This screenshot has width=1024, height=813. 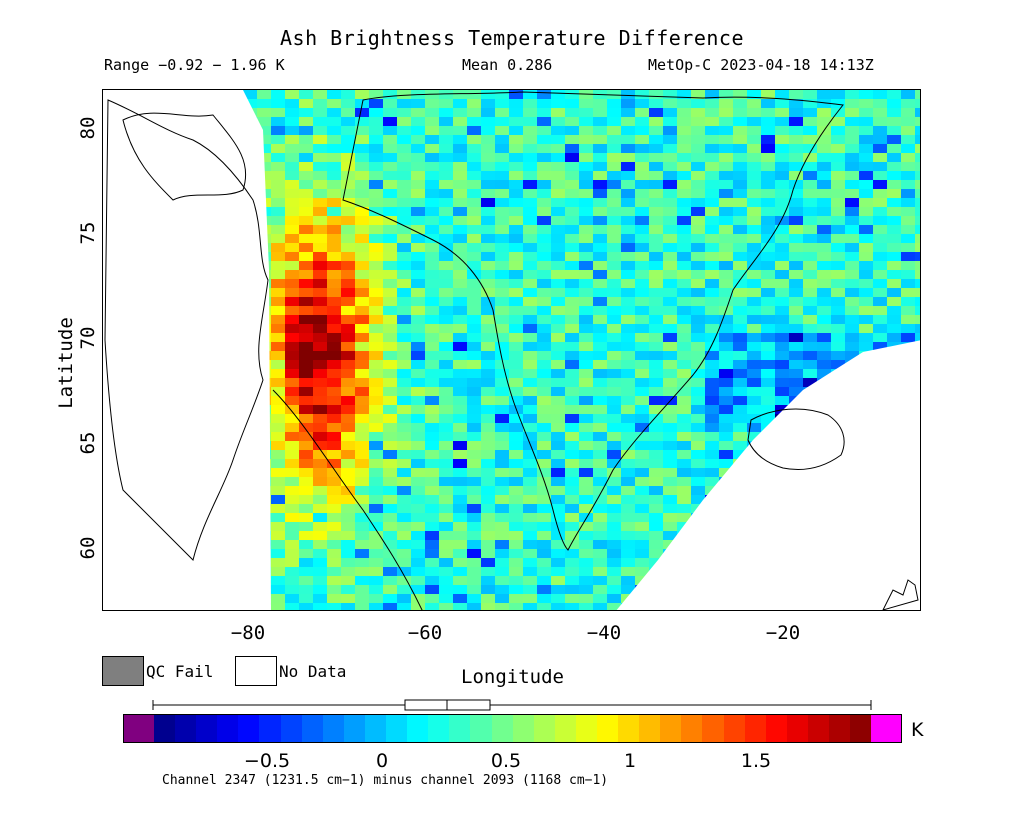 I want to click on colorbar, so click(x=512, y=728).